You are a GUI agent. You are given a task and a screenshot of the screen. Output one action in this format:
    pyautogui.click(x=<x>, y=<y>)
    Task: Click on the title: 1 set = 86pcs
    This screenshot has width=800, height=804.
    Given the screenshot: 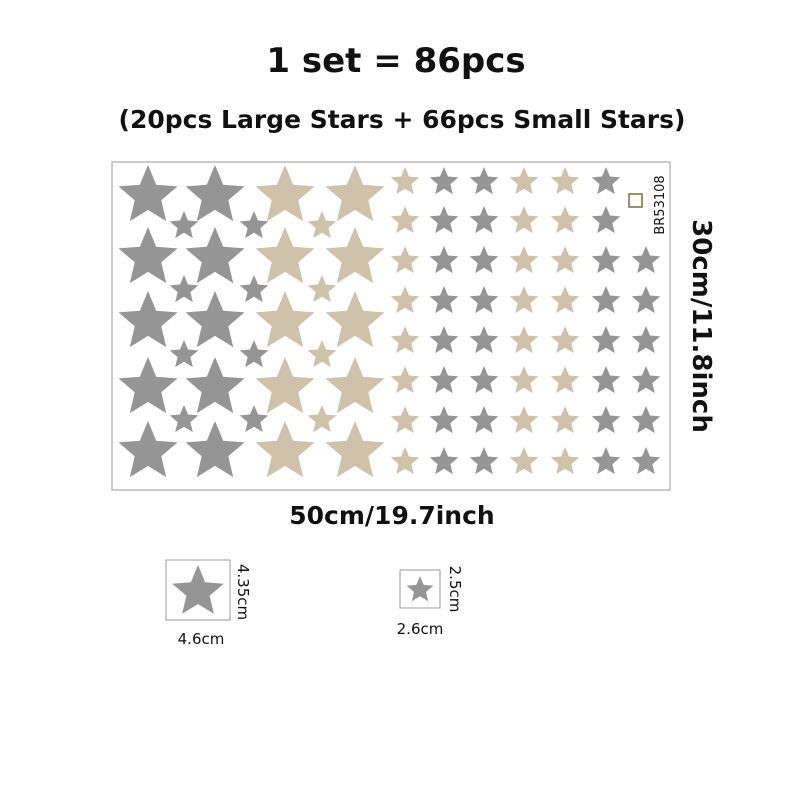 What is the action you would take?
    pyautogui.click(x=395, y=61)
    